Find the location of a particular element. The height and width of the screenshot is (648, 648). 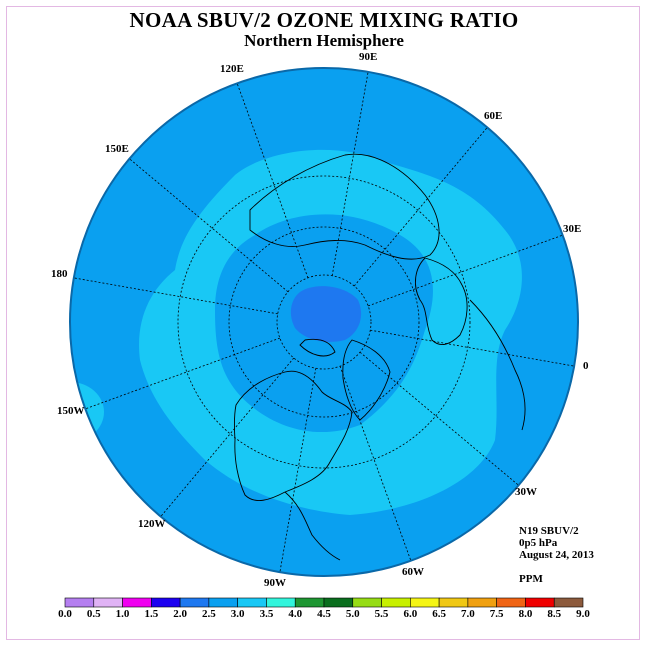

lon-label-90e: 90E is located at coordinates (368, 57).